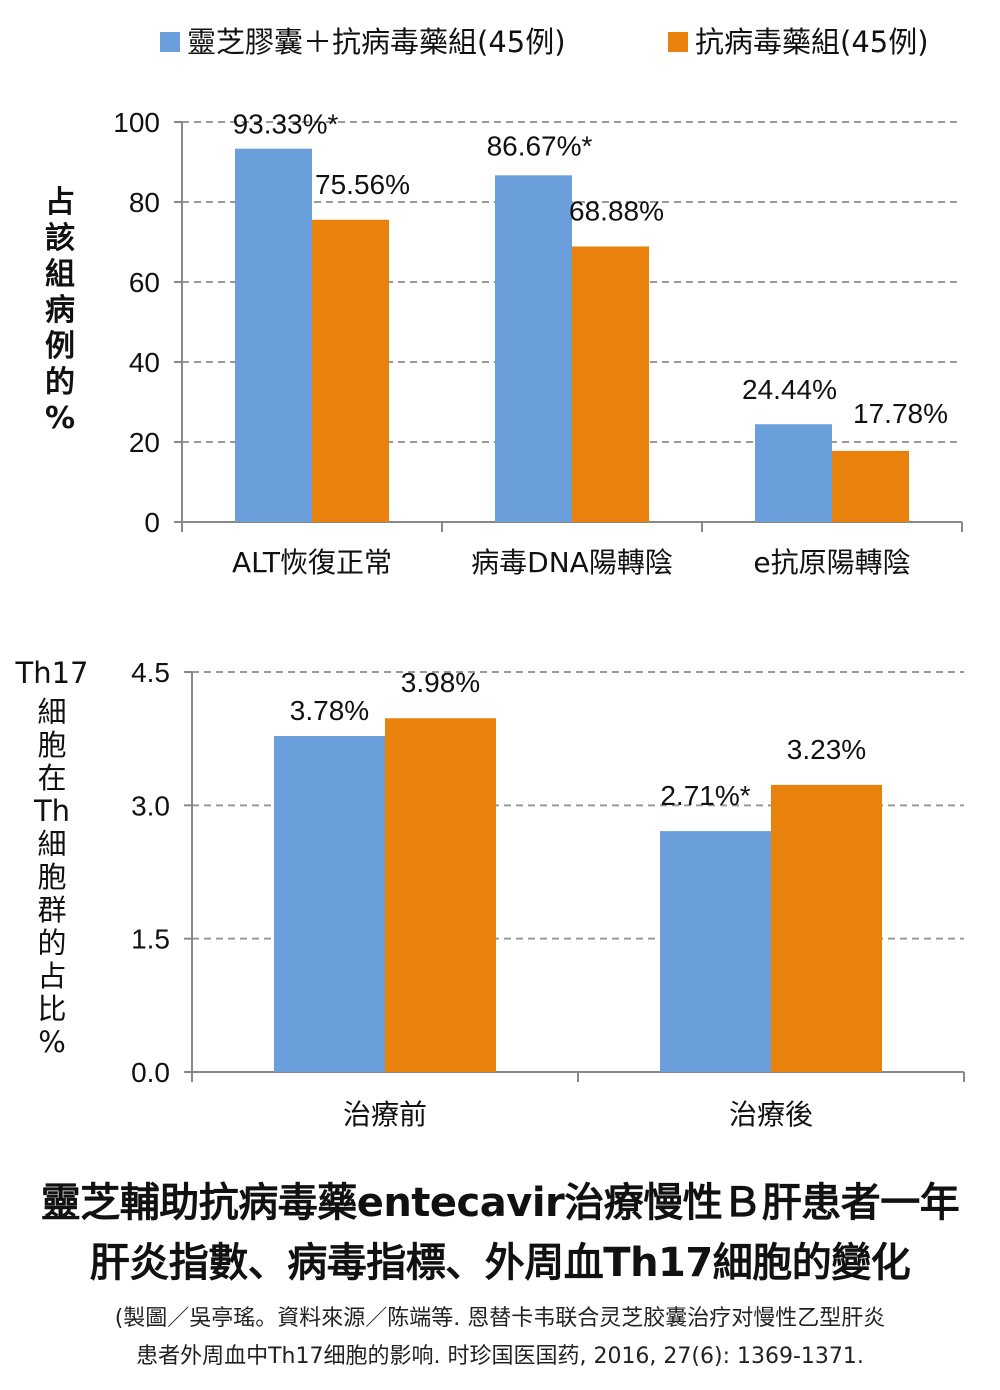  I want to click on y-tick-label-1.5: 1.5, so click(150, 939).